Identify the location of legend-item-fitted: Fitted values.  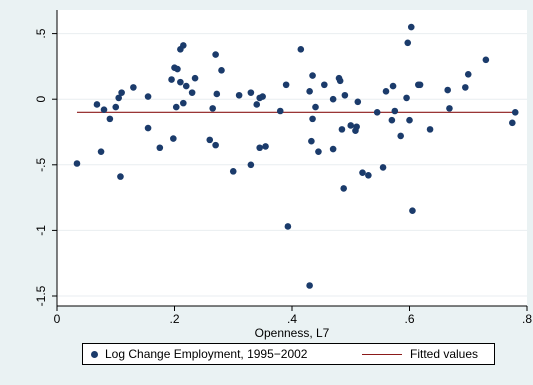
(420, 354).